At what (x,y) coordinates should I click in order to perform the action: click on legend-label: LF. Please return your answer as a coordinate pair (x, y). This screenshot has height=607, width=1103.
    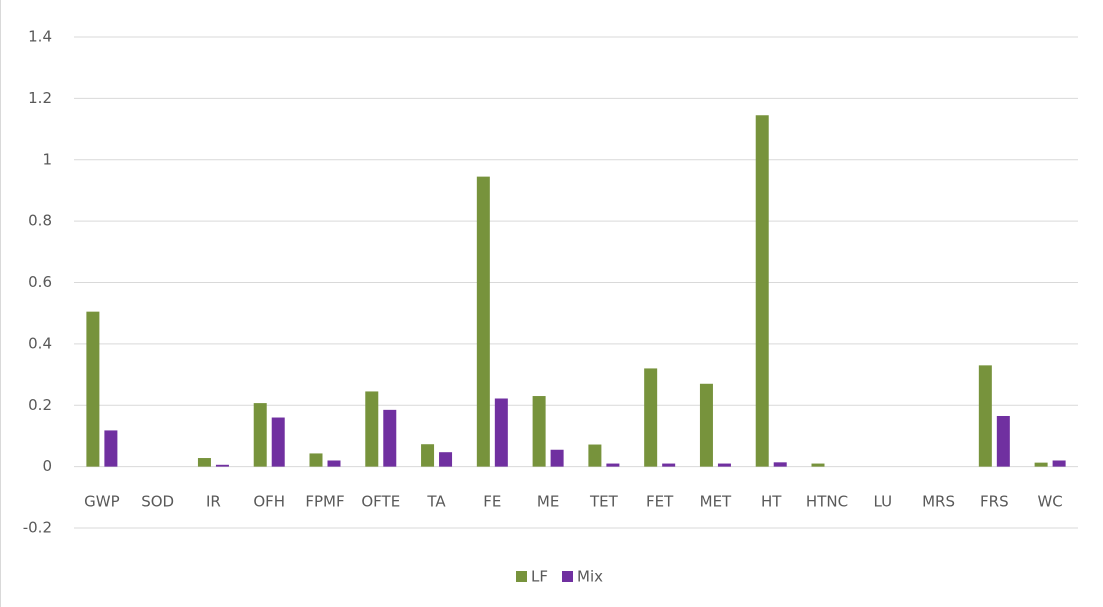
    Looking at the image, I should click on (539, 577).